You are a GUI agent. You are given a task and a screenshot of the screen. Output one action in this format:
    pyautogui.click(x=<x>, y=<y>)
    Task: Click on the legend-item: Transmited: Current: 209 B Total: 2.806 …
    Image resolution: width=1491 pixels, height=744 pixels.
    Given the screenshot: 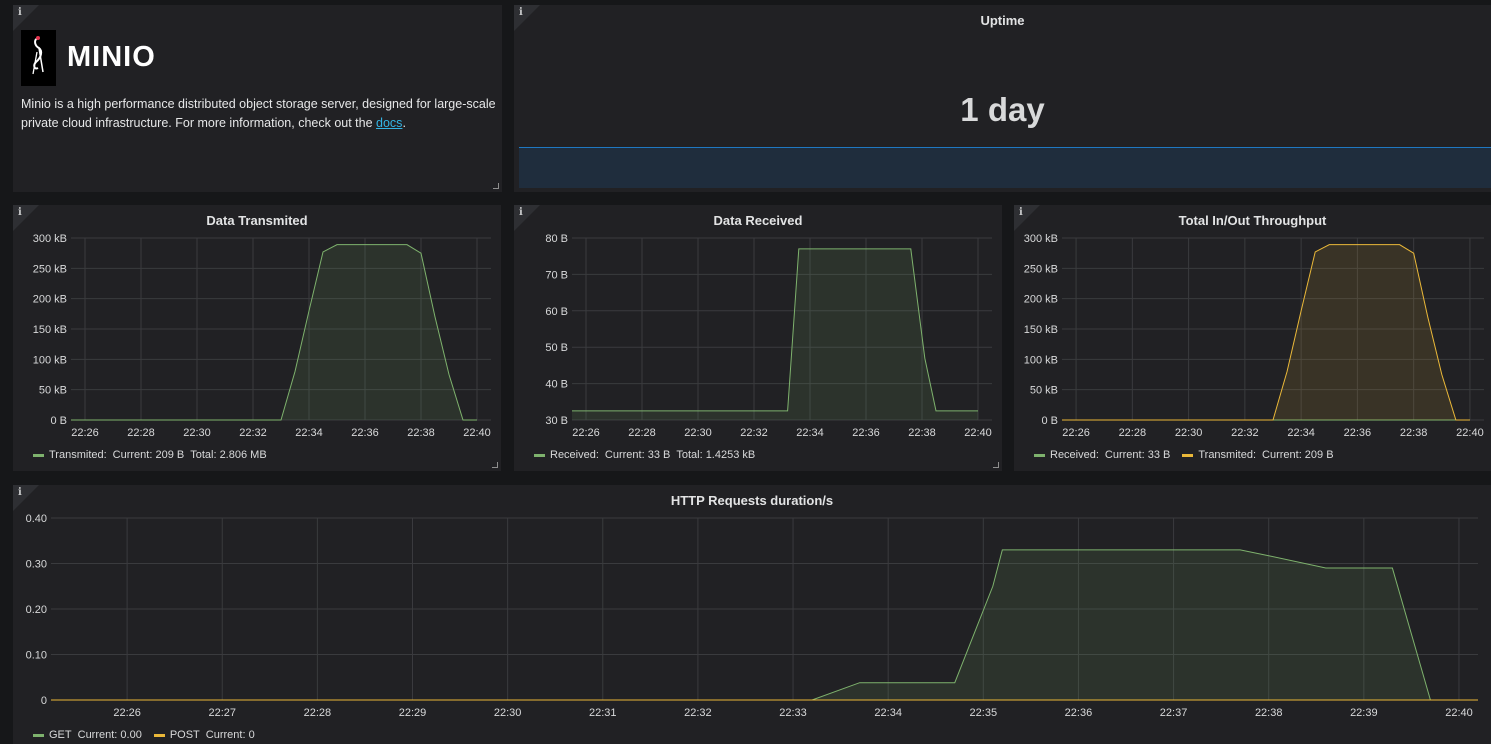 What is the action you would take?
    pyautogui.click(x=150, y=455)
    